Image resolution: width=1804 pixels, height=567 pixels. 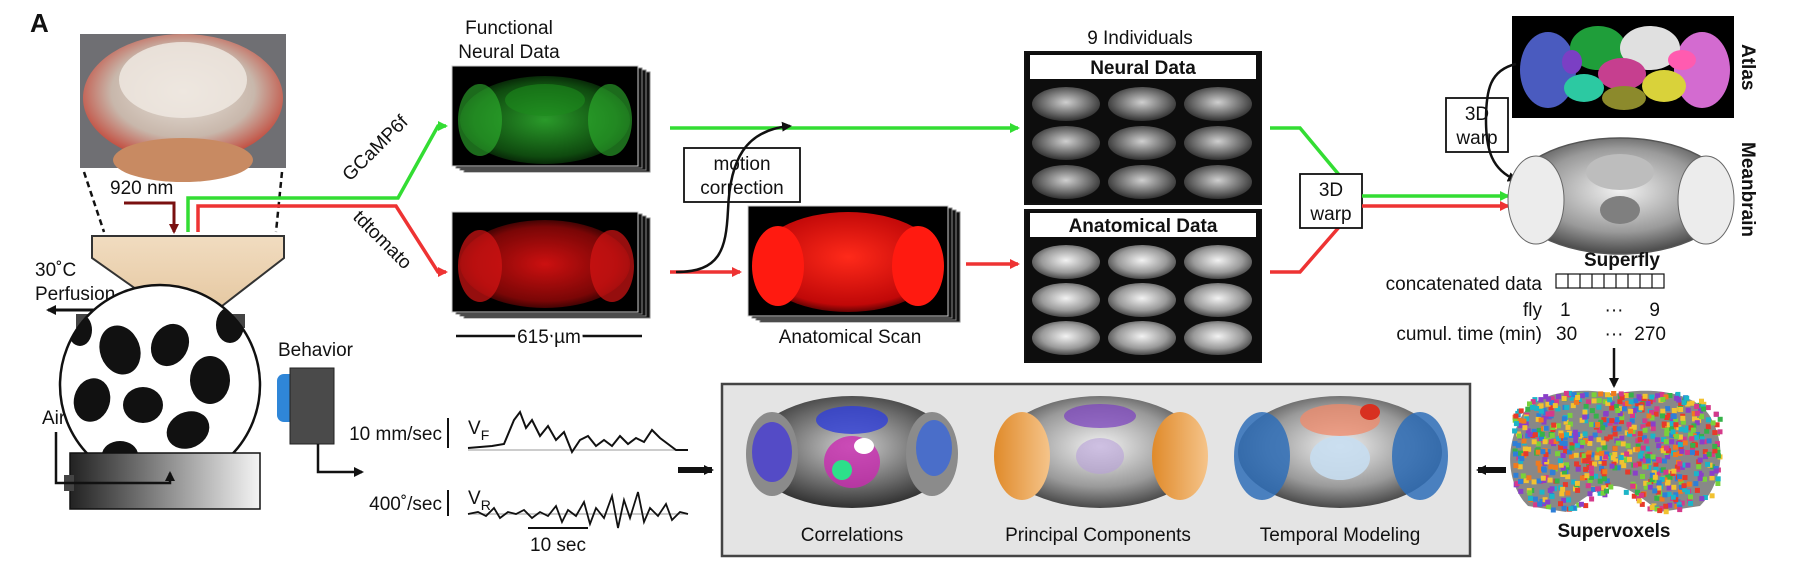 I want to click on neural-data-label: Neural Data, so click(x=1143, y=68).